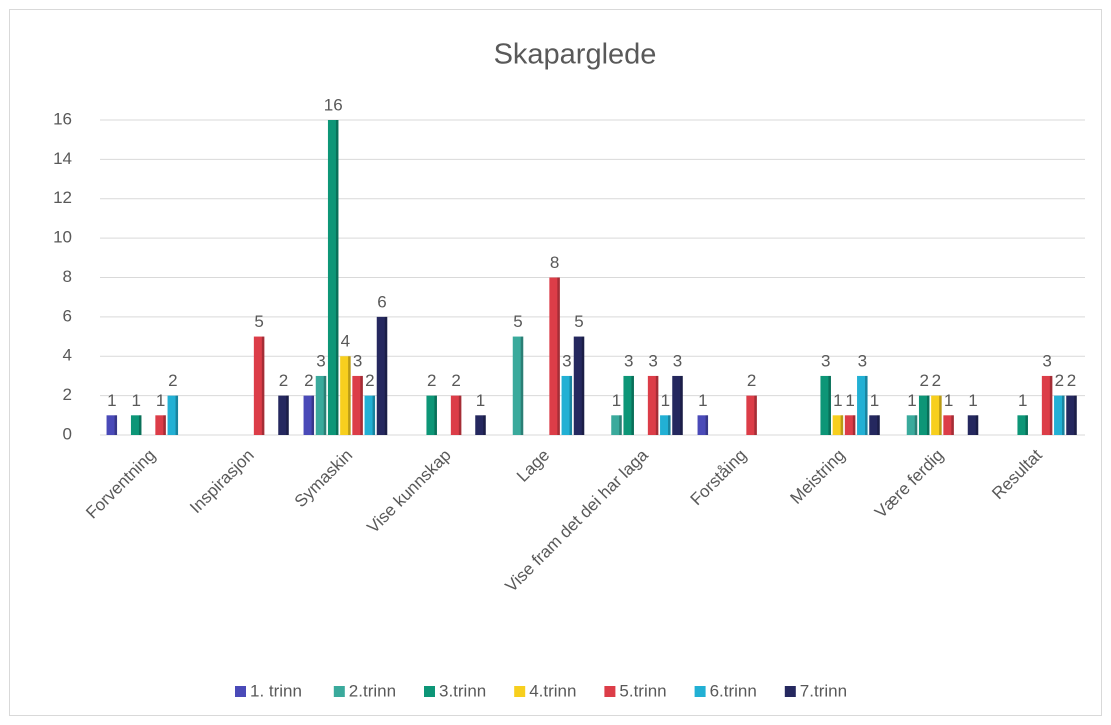 This screenshot has width=1111, height=725. What do you see at coordinates (554, 262) in the screenshot?
I see `data-label: 8` at bounding box center [554, 262].